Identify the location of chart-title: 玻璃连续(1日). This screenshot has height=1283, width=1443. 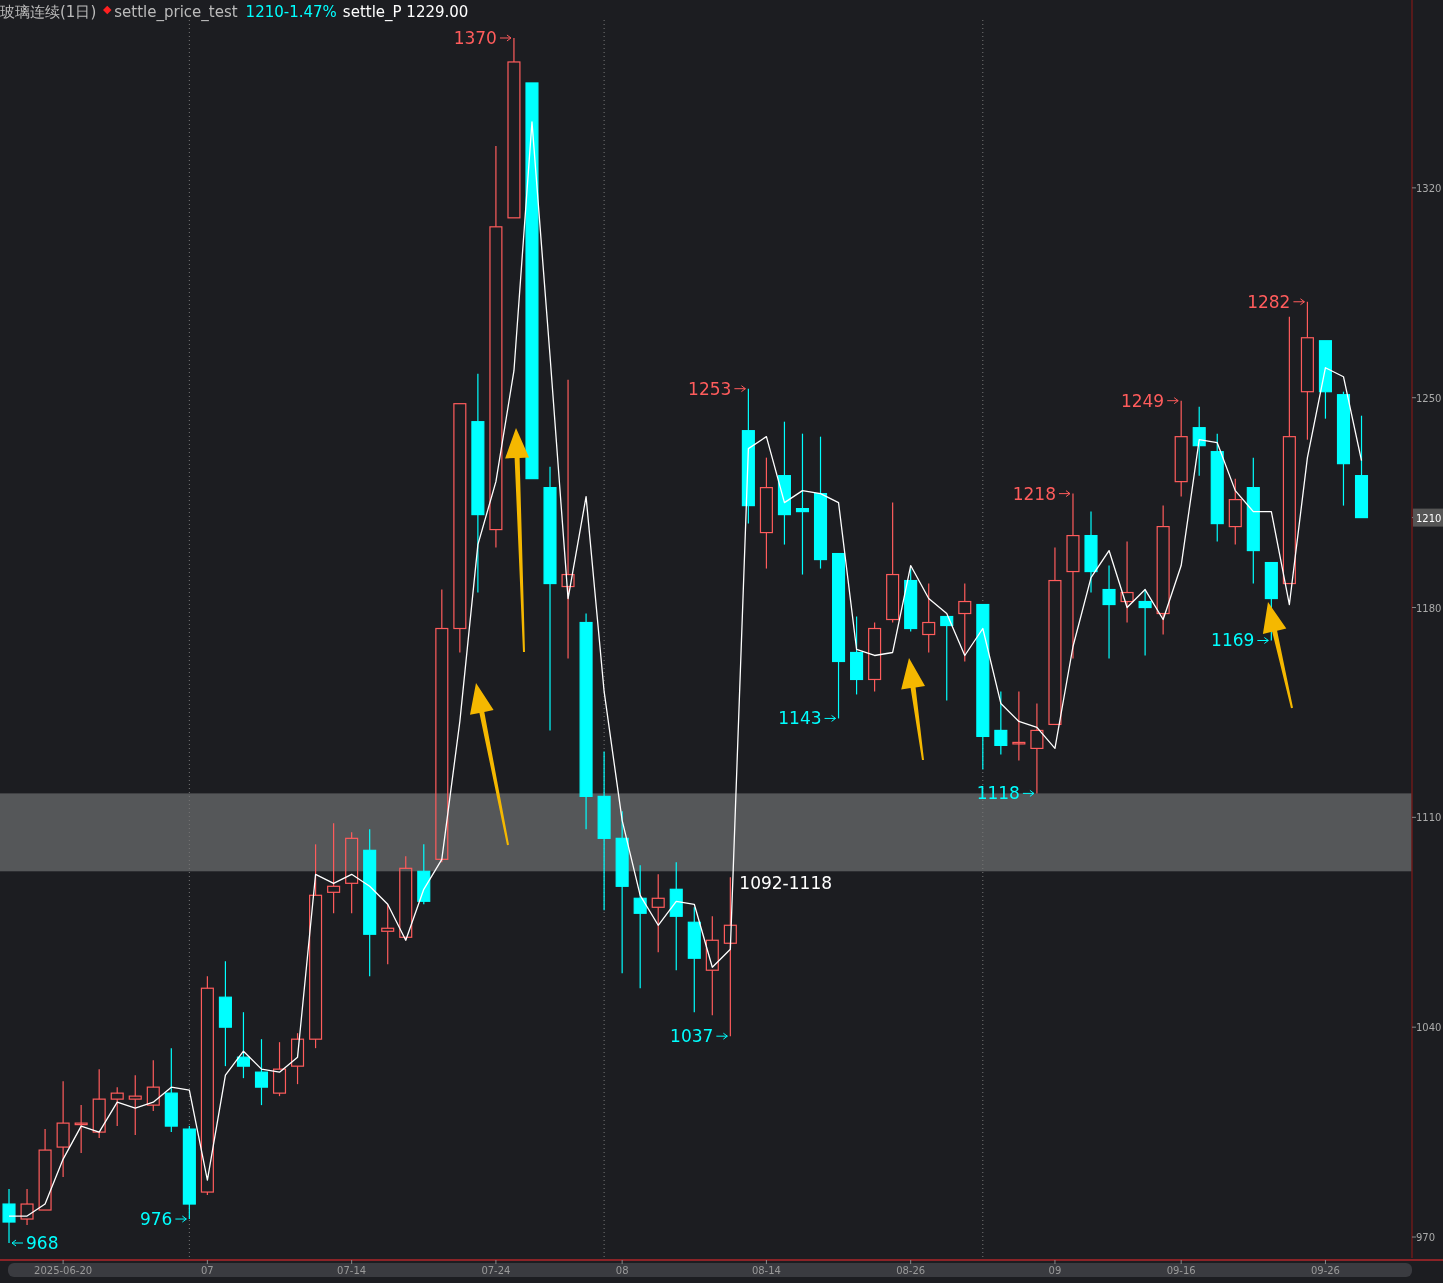
(48, 12).